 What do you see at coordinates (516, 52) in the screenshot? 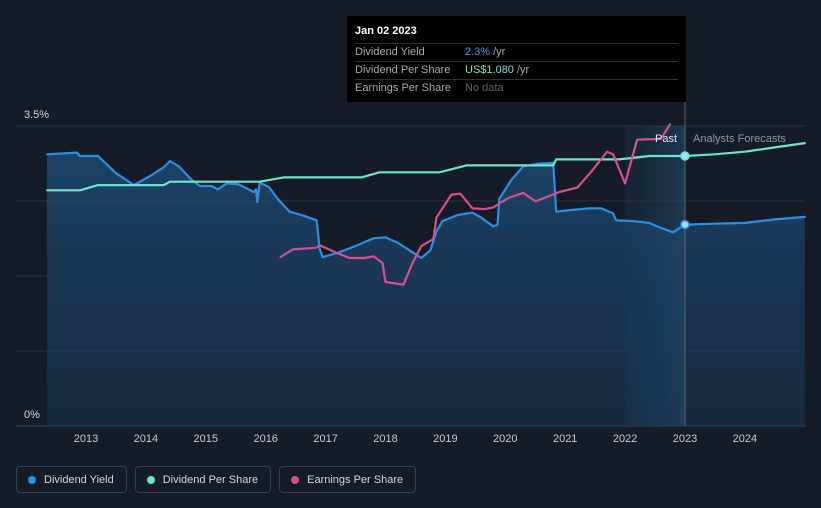
I see `tooltip-row-dividend-yield: Dividend Yield 2.3% /yr` at bounding box center [516, 52].